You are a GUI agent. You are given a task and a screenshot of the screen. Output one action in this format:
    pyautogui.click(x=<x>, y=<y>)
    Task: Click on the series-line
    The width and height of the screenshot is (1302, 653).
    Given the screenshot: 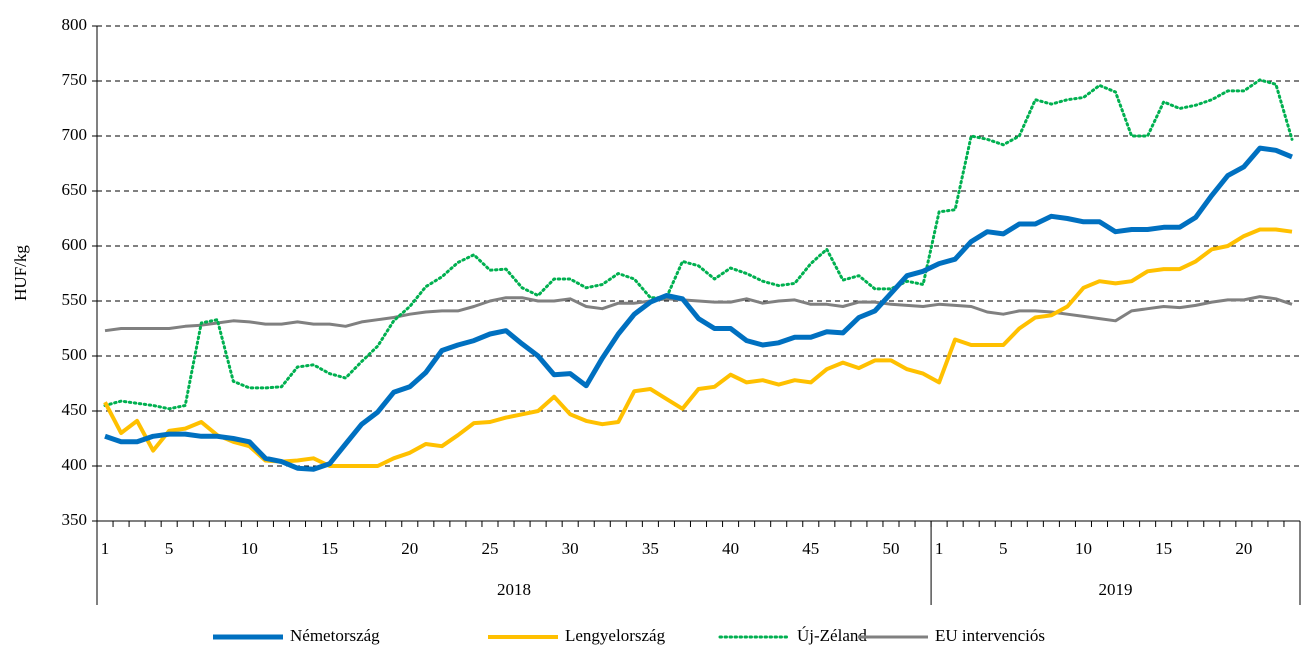 What is the action you would take?
    pyautogui.click(x=698, y=314)
    